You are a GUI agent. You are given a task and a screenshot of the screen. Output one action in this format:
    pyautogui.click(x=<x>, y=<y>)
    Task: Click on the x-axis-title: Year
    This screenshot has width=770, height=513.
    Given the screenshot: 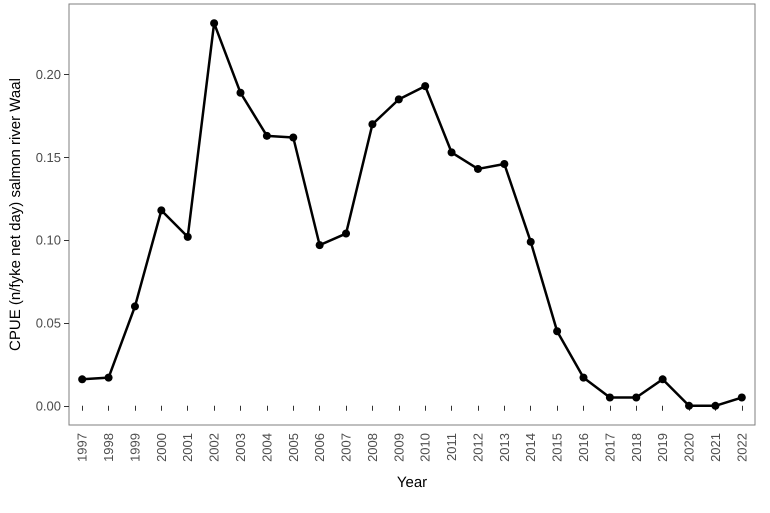 What is the action you would take?
    pyautogui.click(x=412, y=482)
    